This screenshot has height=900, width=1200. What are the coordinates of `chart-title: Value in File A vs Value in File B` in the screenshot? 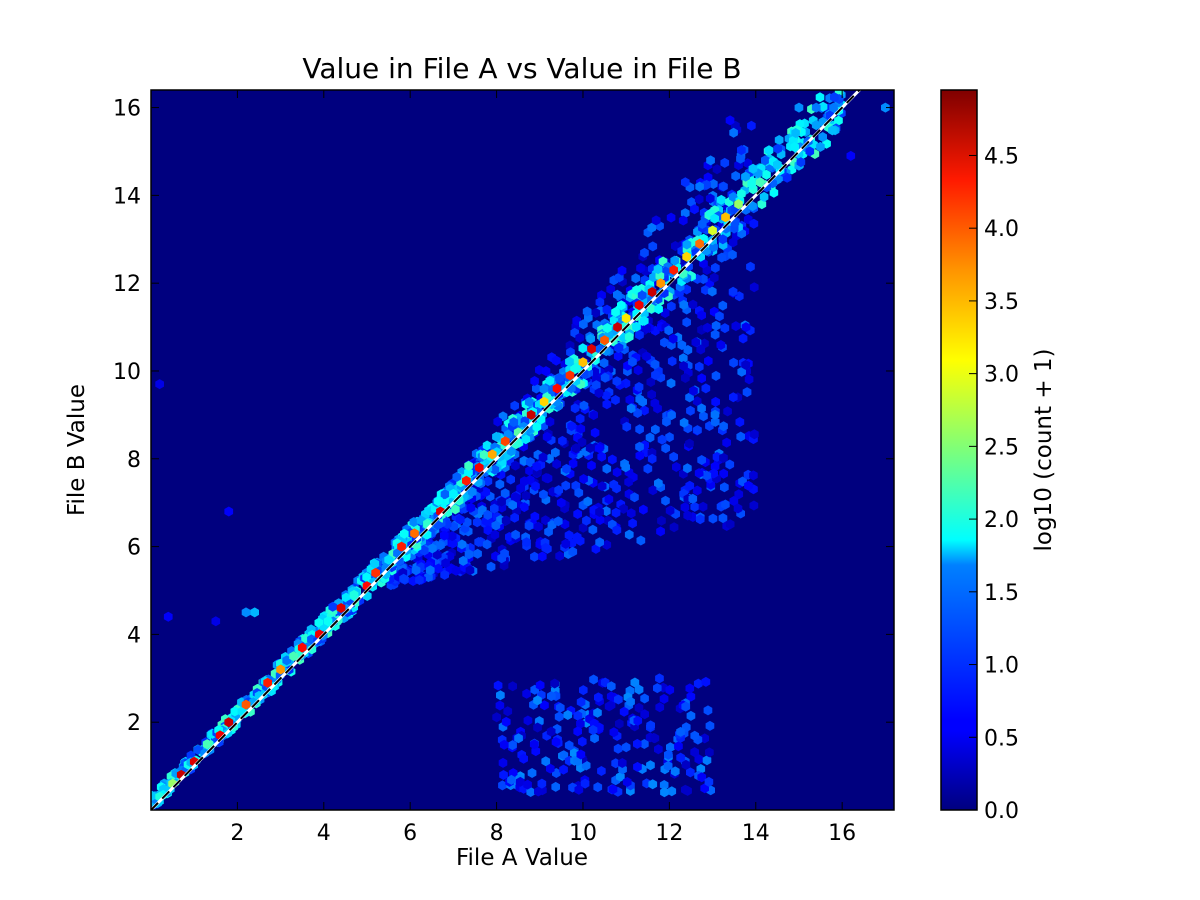 It's located at (521, 68).